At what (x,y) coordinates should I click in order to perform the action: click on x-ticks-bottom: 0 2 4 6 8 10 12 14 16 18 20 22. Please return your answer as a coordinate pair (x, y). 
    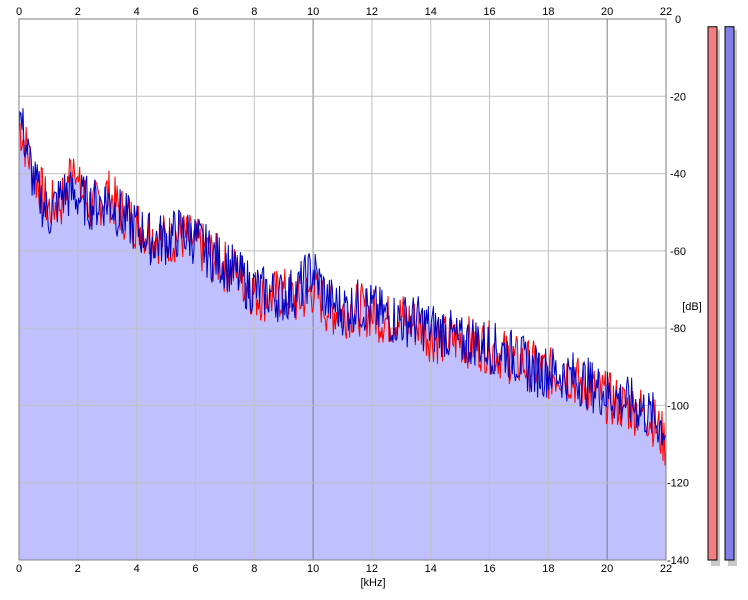
    Looking at the image, I should click on (344, 569).